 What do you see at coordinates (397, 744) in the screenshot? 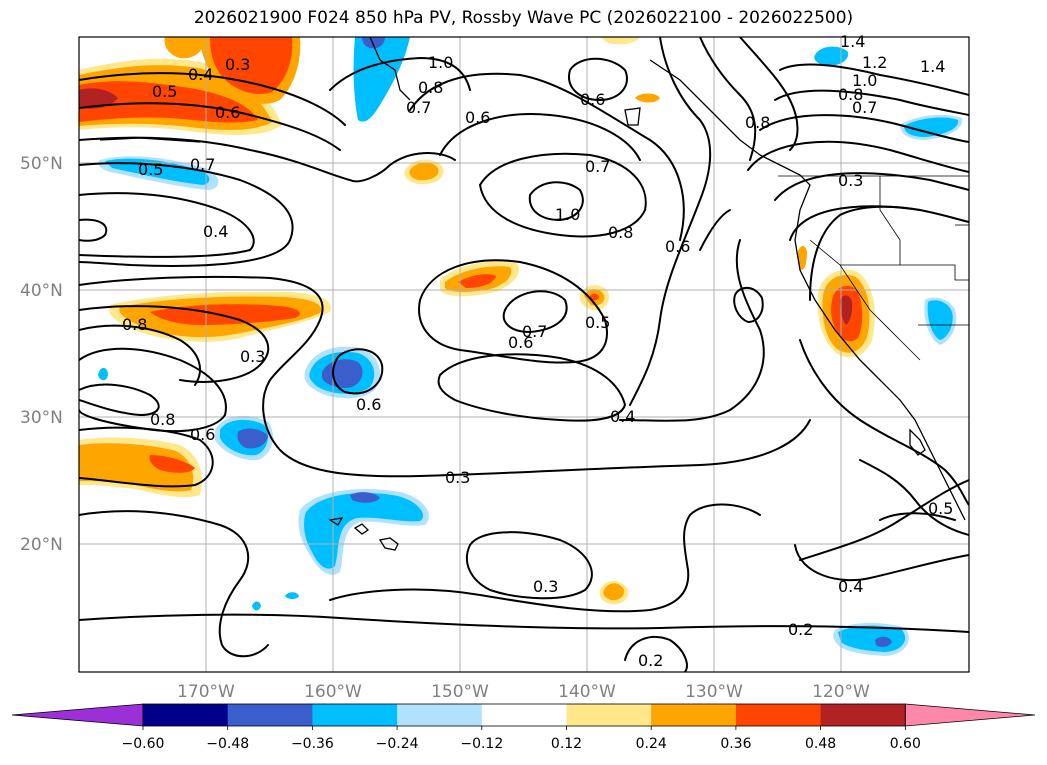
I see `colorbar-tick-label: −0.24` at bounding box center [397, 744].